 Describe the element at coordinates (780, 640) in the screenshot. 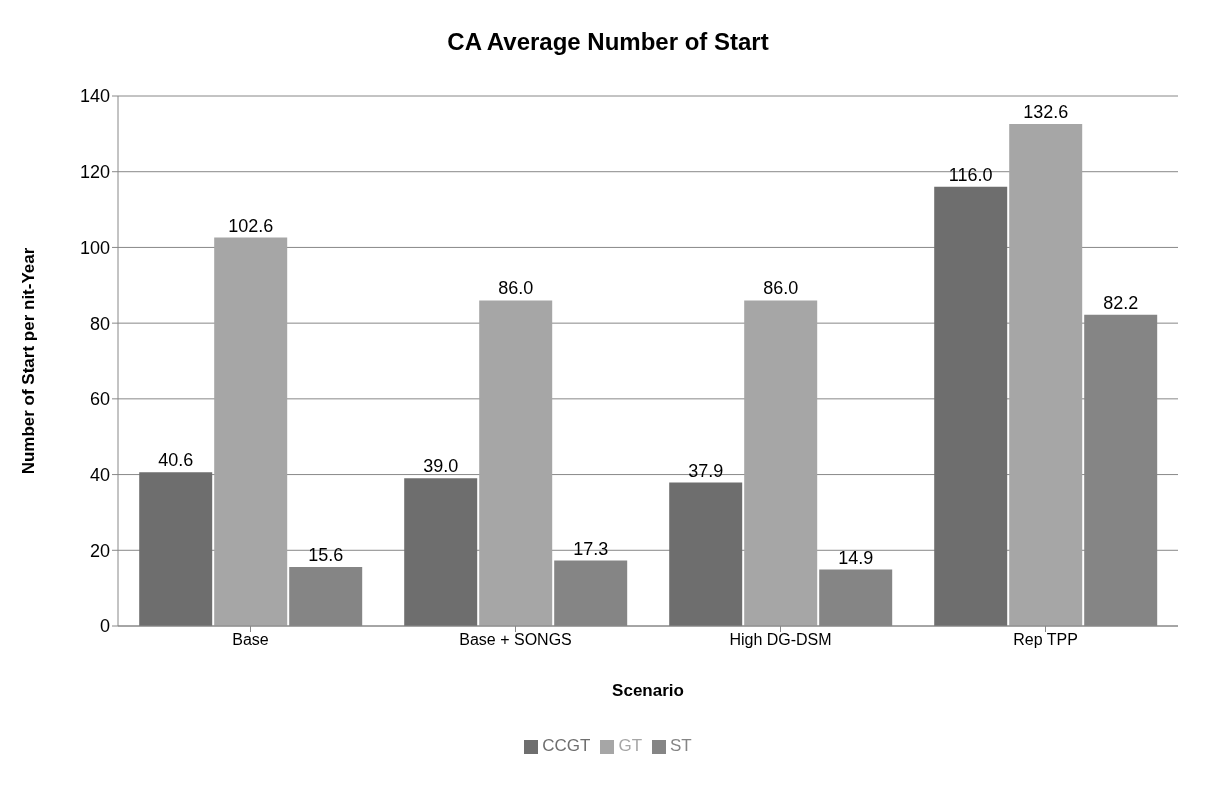

I see `x-tick-label: High DG-DSM` at that location.